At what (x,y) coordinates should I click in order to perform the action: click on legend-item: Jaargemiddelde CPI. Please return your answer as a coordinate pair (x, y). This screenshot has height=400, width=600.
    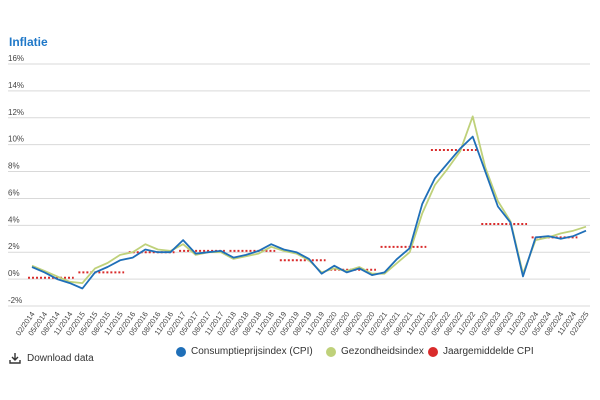
    Looking at the image, I should click on (481, 351).